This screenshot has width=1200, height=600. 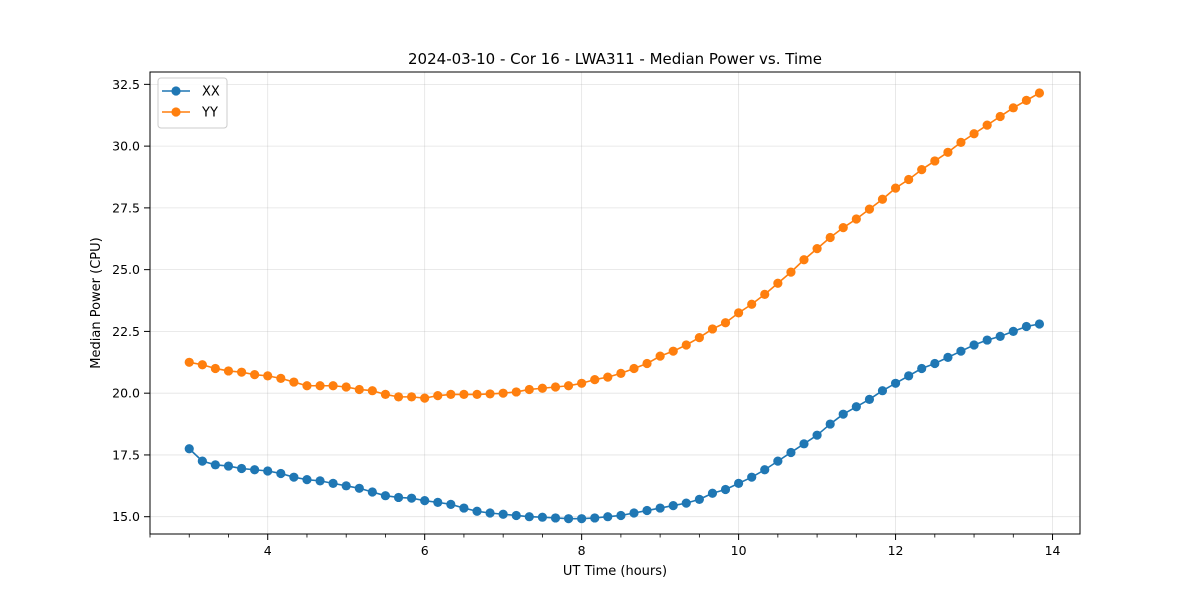 What do you see at coordinates (896, 550) in the screenshot?
I see `x-tick-label: 12` at bounding box center [896, 550].